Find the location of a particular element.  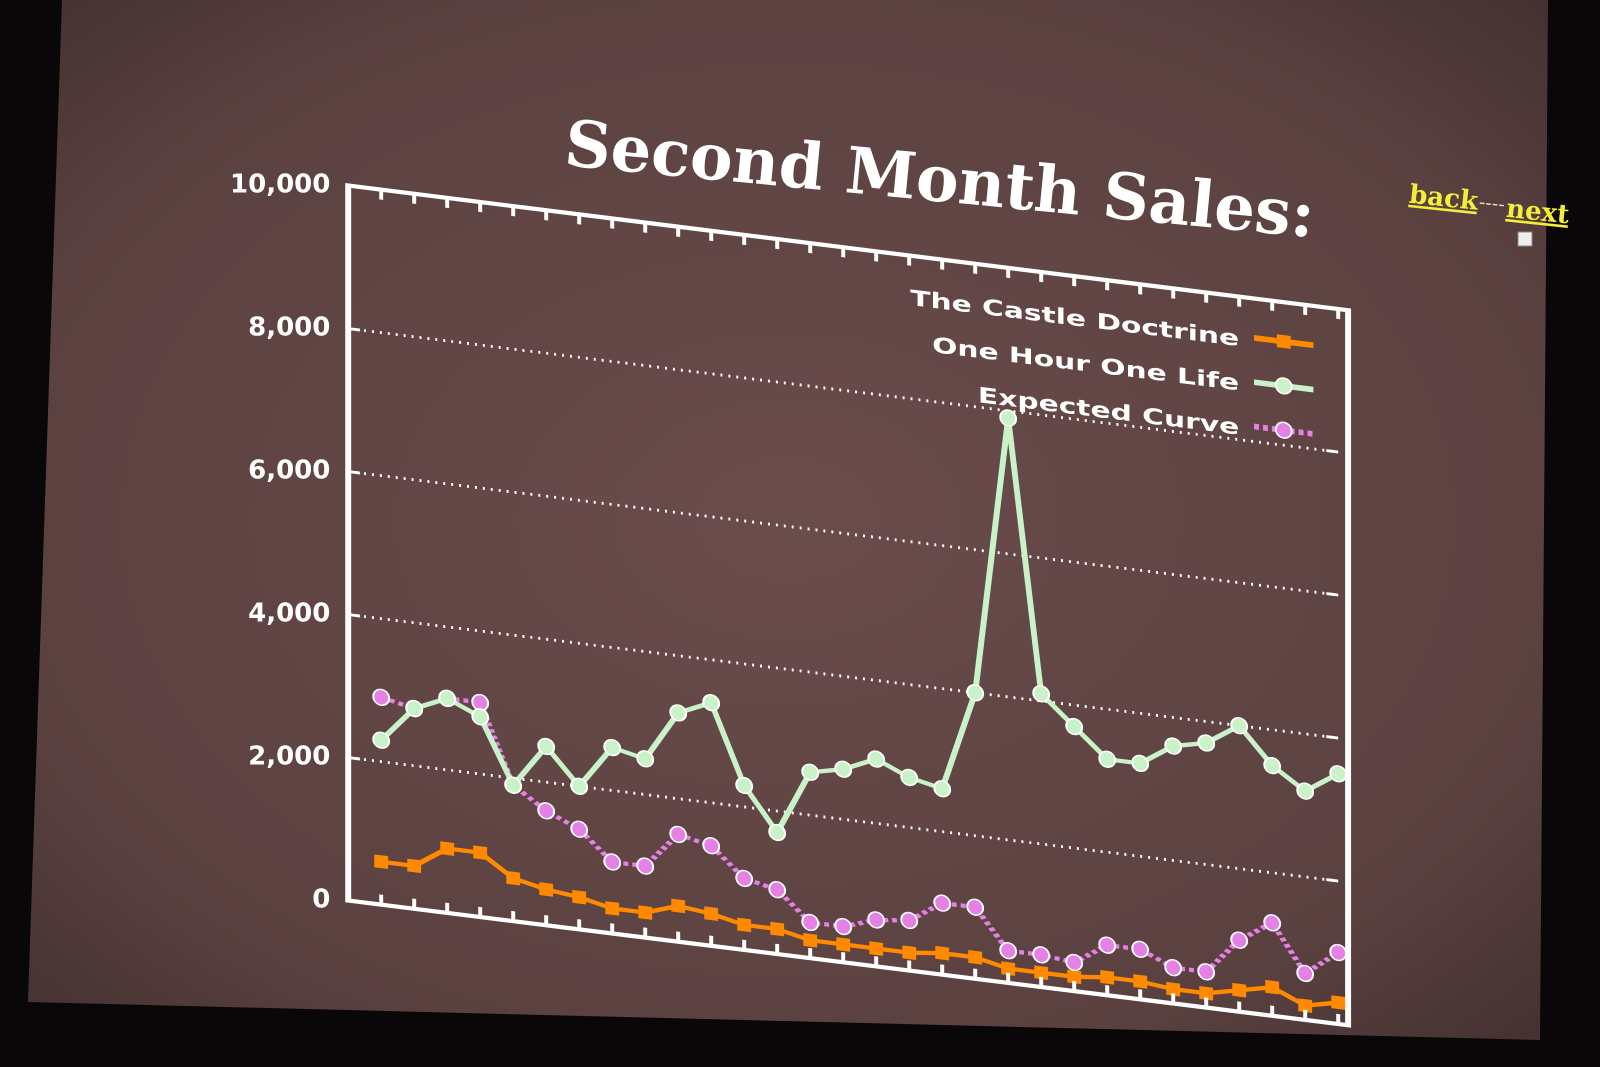

y-tick-label: 0 is located at coordinates (321, 899).